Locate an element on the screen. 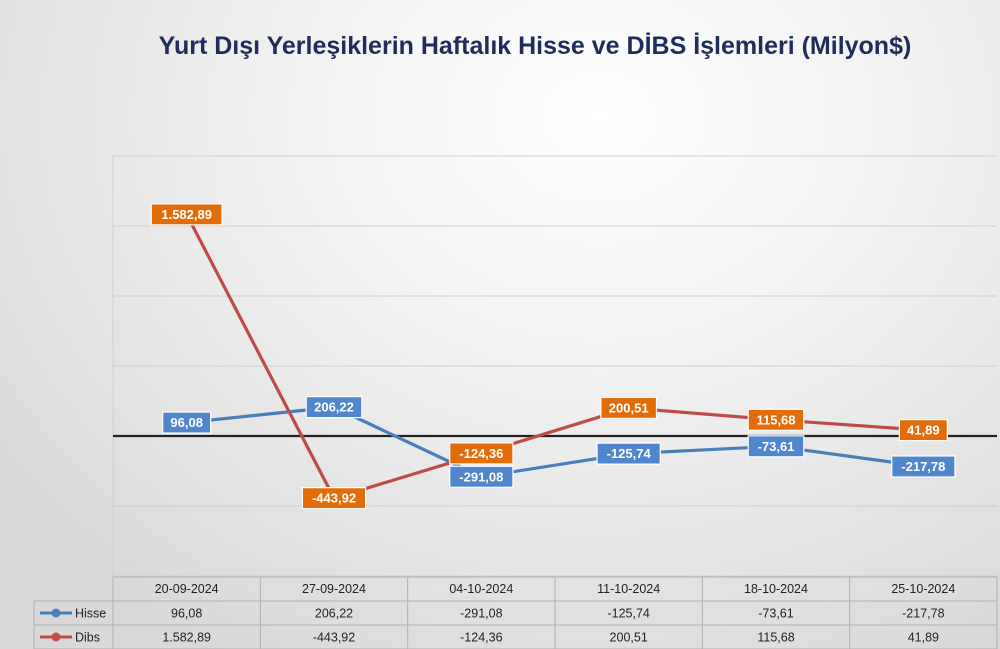 The width and height of the screenshot is (1000, 649). x-tick-label: 18-10-2024 is located at coordinates (776, 589).